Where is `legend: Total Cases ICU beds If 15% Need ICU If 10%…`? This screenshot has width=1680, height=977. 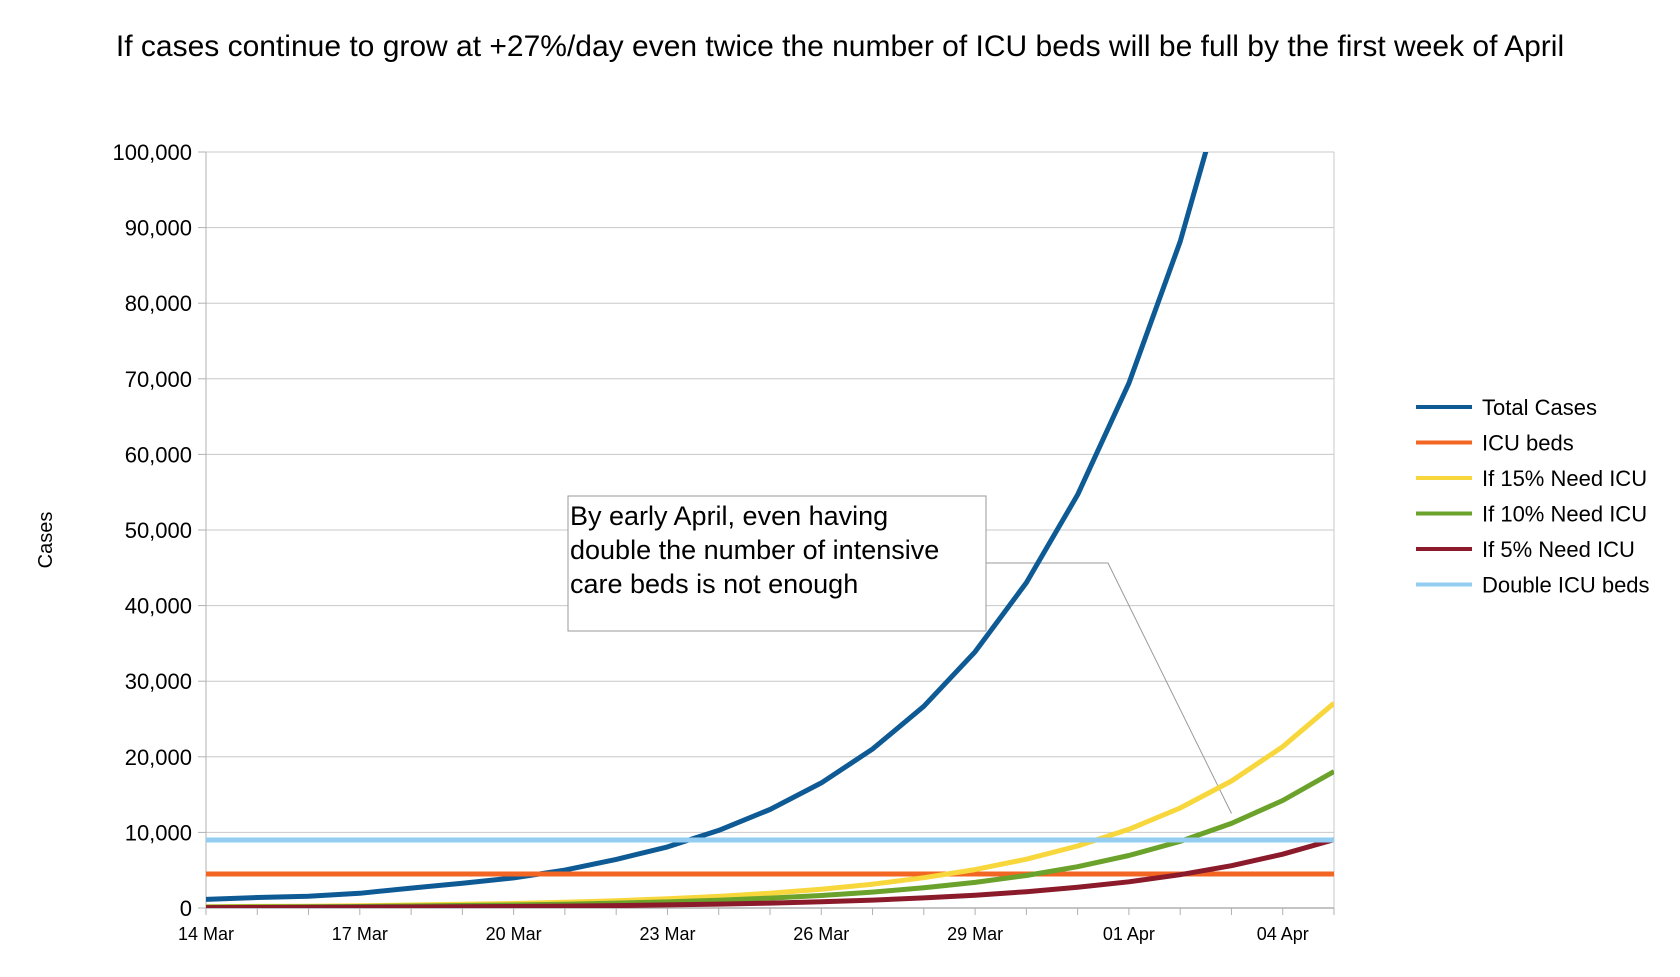 legend: Total Cases ICU beds If 15% Need ICU If 10%… is located at coordinates (1533, 496).